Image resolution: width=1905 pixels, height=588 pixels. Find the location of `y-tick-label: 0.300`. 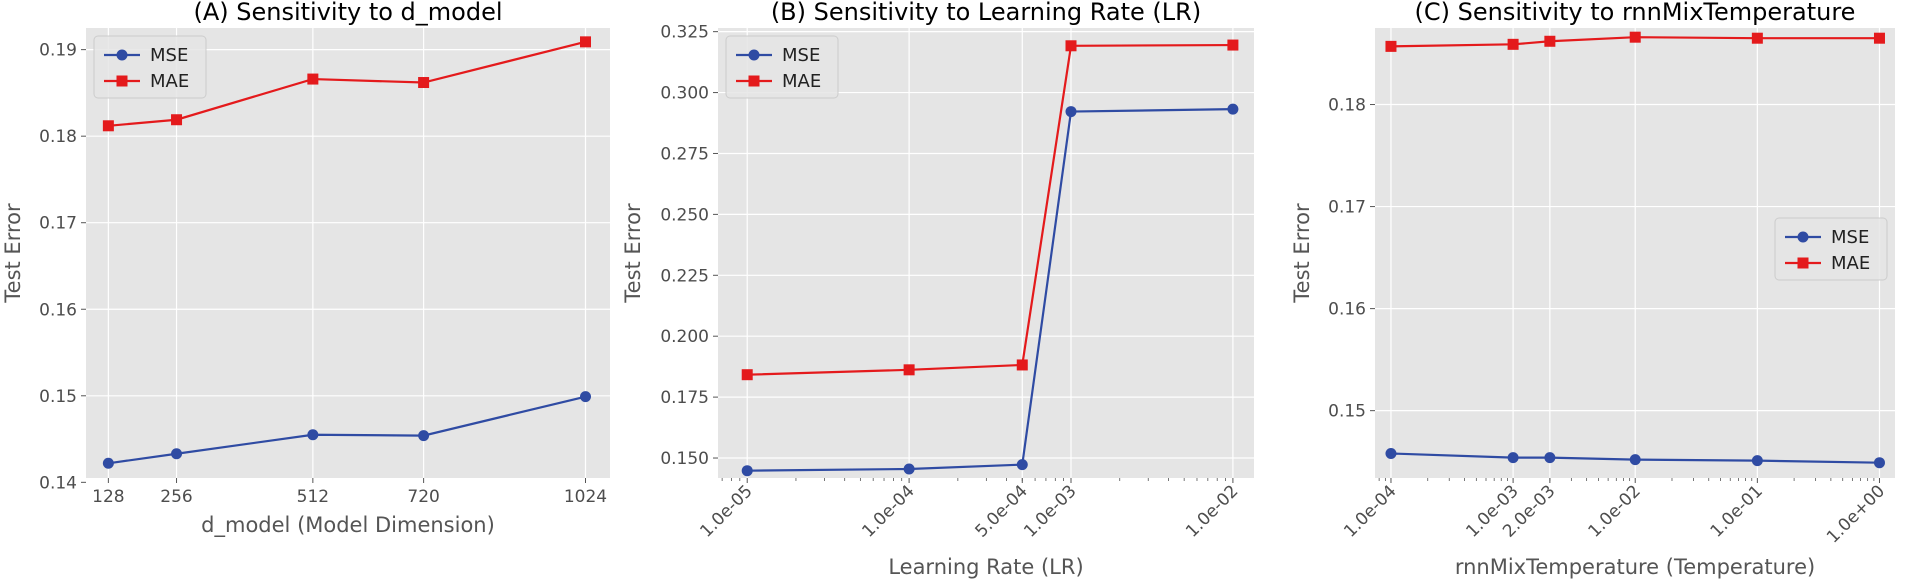

y-tick-label: 0.300 is located at coordinates (684, 94).